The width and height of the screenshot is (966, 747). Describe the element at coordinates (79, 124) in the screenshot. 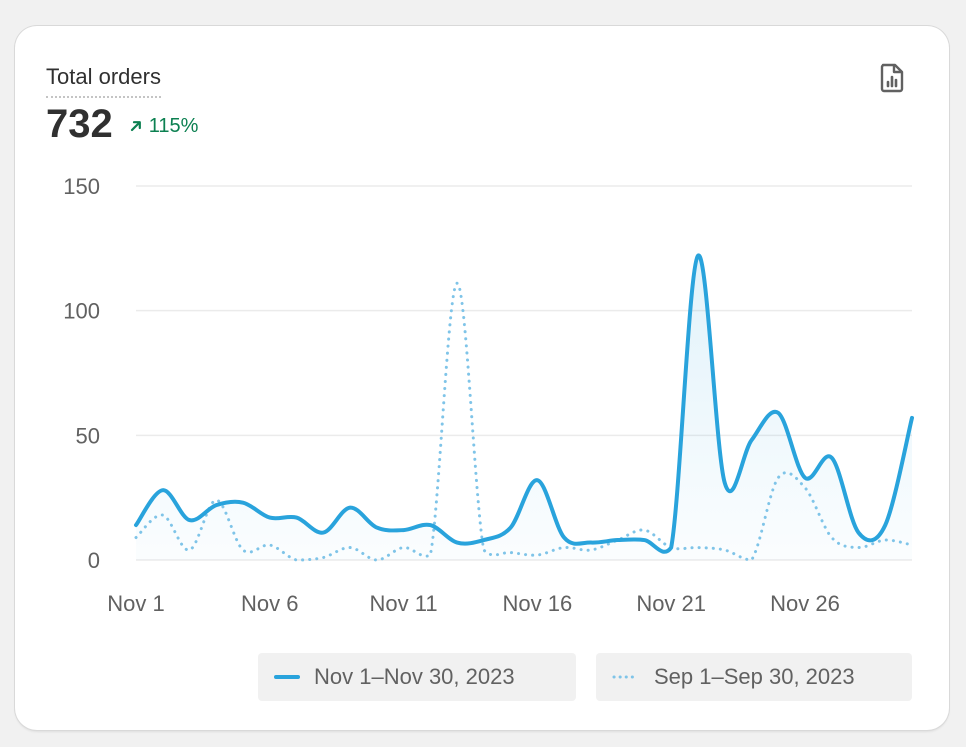

I see `metric-value: 732` at that location.